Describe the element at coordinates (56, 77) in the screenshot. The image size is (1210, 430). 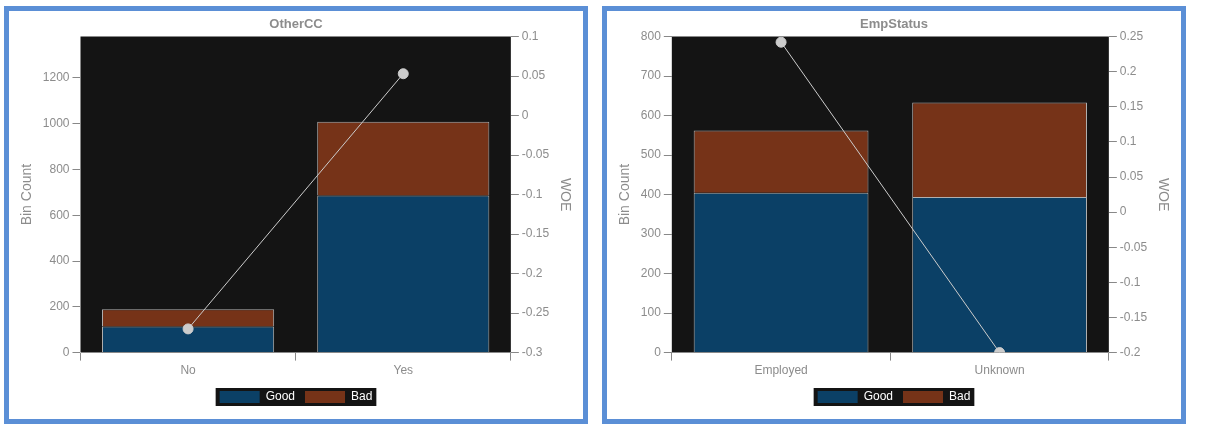
I see `y-tick-label: 1200` at that location.